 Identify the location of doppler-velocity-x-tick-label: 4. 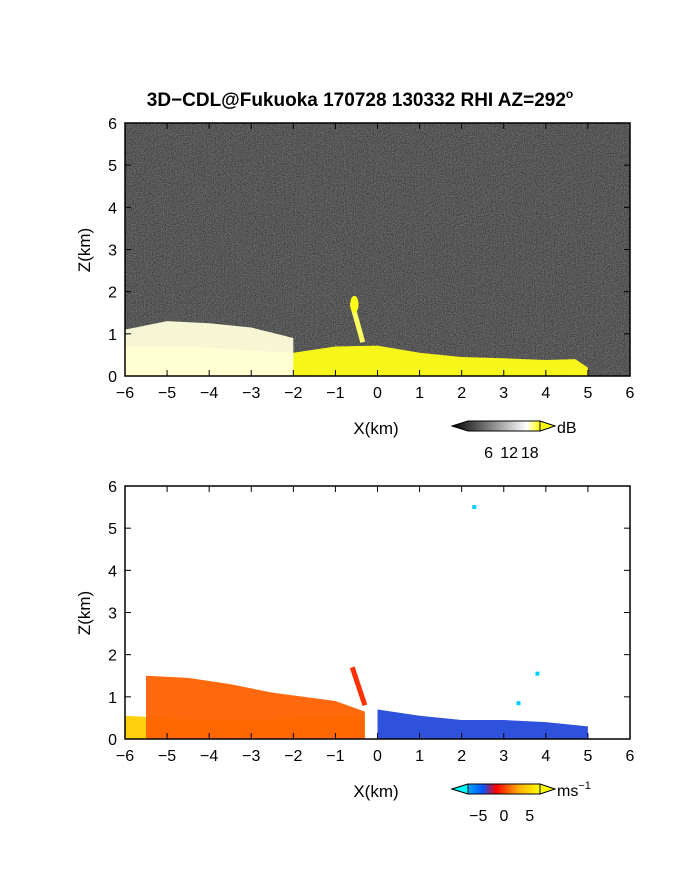
(545, 756).